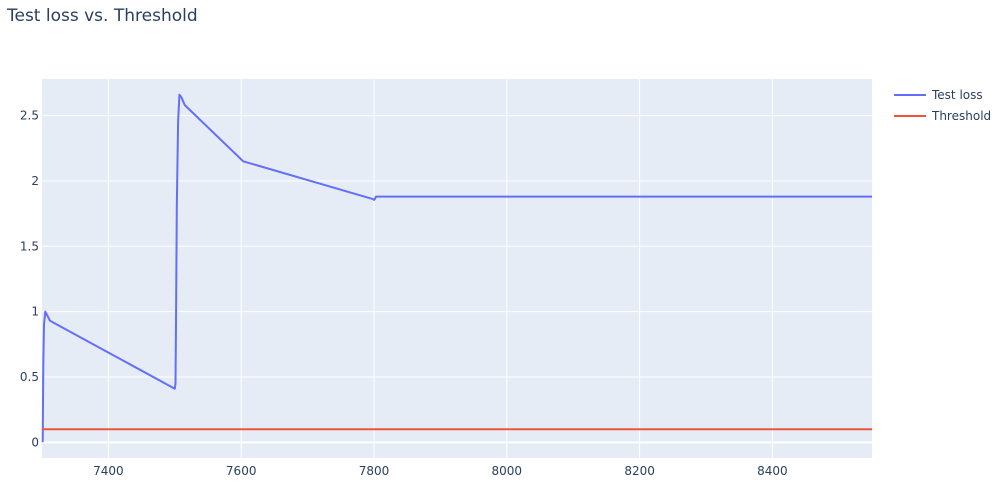 This screenshot has width=1000, height=483. Describe the element at coordinates (241, 471) in the screenshot. I see `x-tick-label: 7600` at that location.